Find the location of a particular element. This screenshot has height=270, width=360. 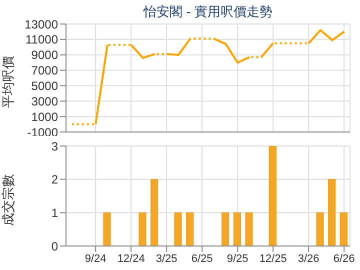

y-tick-label: -1000 is located at coordinates (42, 132).